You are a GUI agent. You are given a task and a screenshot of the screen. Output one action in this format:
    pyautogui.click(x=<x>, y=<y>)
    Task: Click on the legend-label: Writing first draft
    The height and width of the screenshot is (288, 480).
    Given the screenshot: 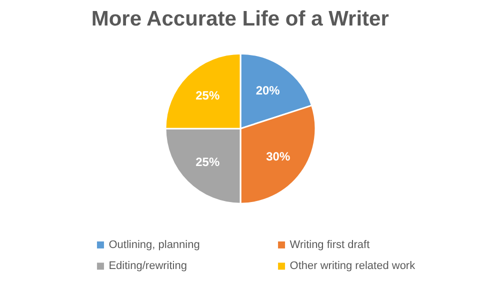 What is the action you would take?
    pyautogui.click(x=330, y=244)
    